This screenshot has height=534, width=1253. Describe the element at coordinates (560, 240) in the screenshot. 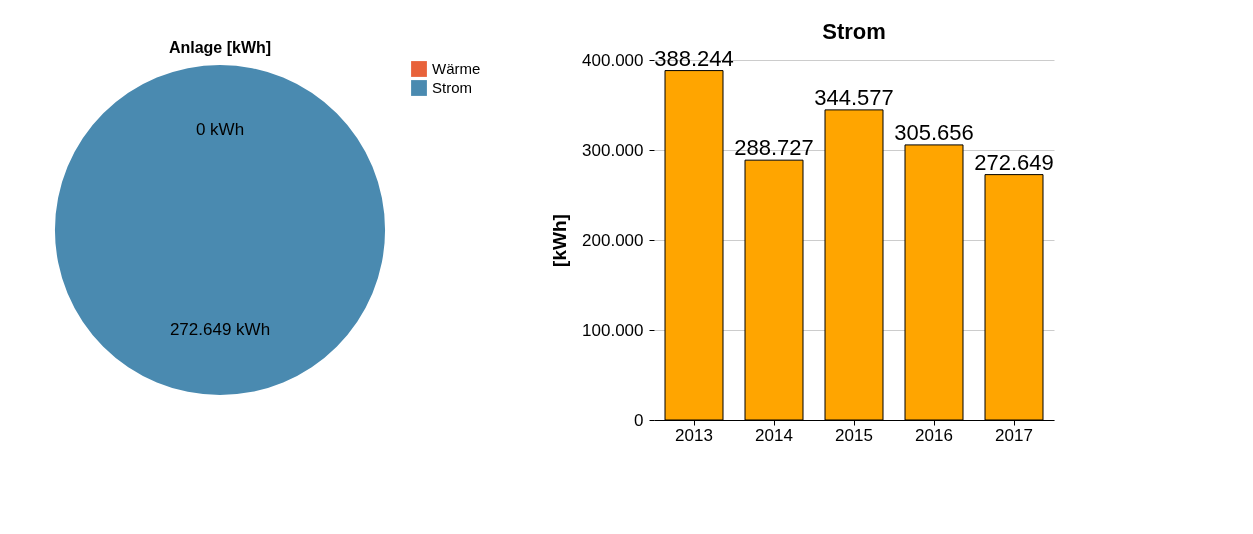

I see `y-axis-title: [kWh]` at that location.